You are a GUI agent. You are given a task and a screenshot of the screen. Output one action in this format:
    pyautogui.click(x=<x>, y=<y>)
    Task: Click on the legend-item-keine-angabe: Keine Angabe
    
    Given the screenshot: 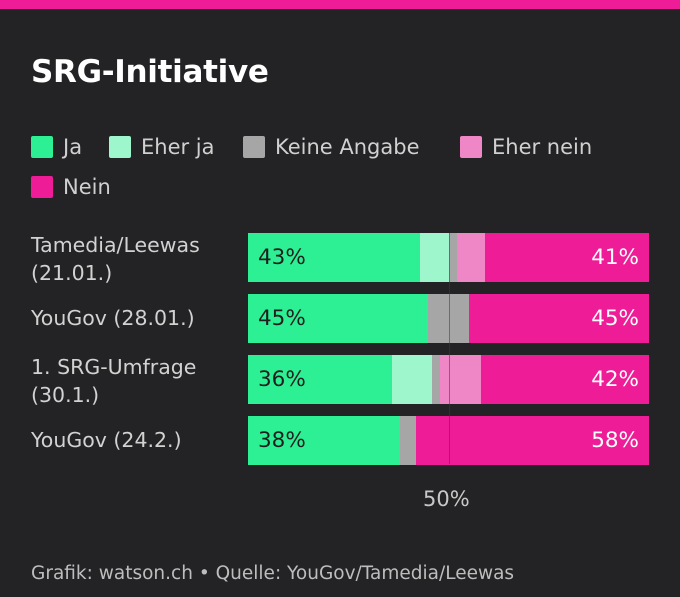 What is the action you would take?
    pyautogui.click(x=331, y=147)
    